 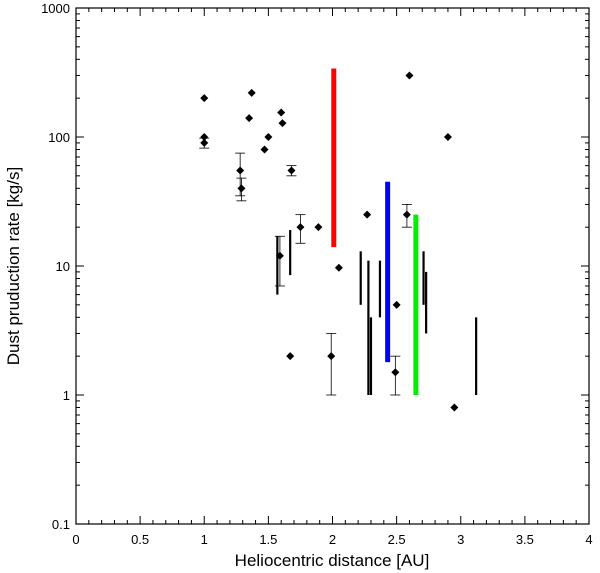 I want to click on colored-range-bars, so click(x=375, y=231).